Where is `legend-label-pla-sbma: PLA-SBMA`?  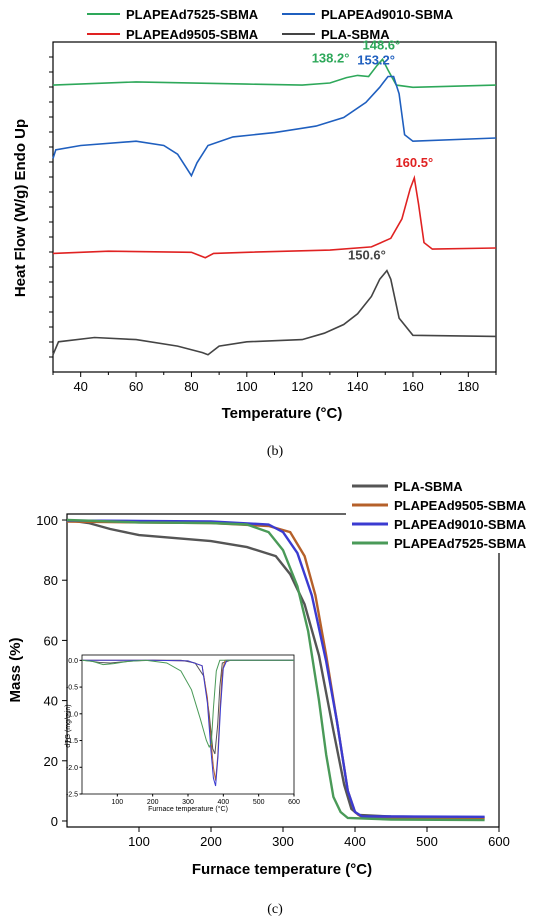
legend-label-pla-sbma: PLA-SBMA is located at coordinates (355, 34).